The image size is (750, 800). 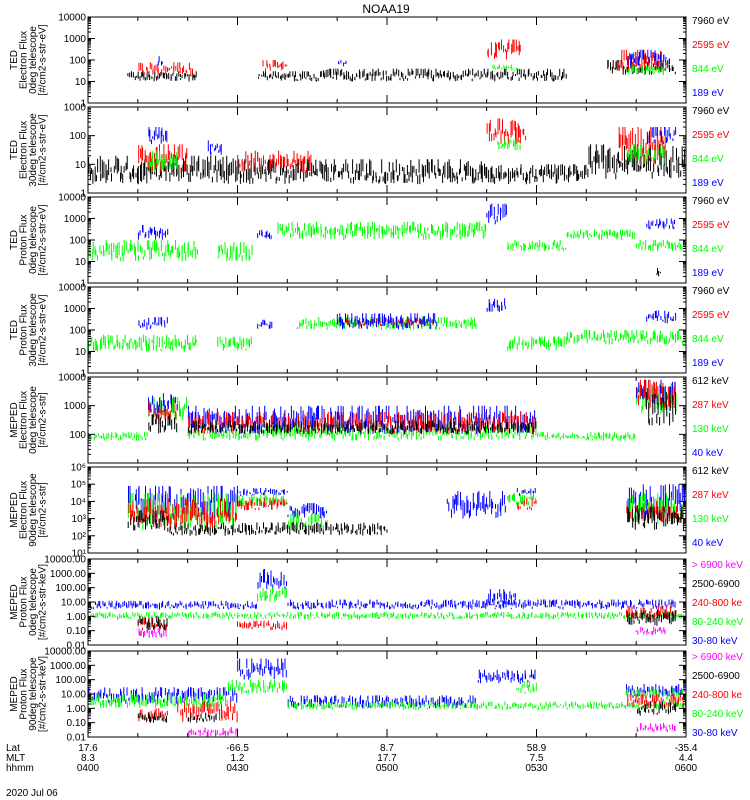 I want to click on panel-4-series-blue, so click(x=407, y=314).